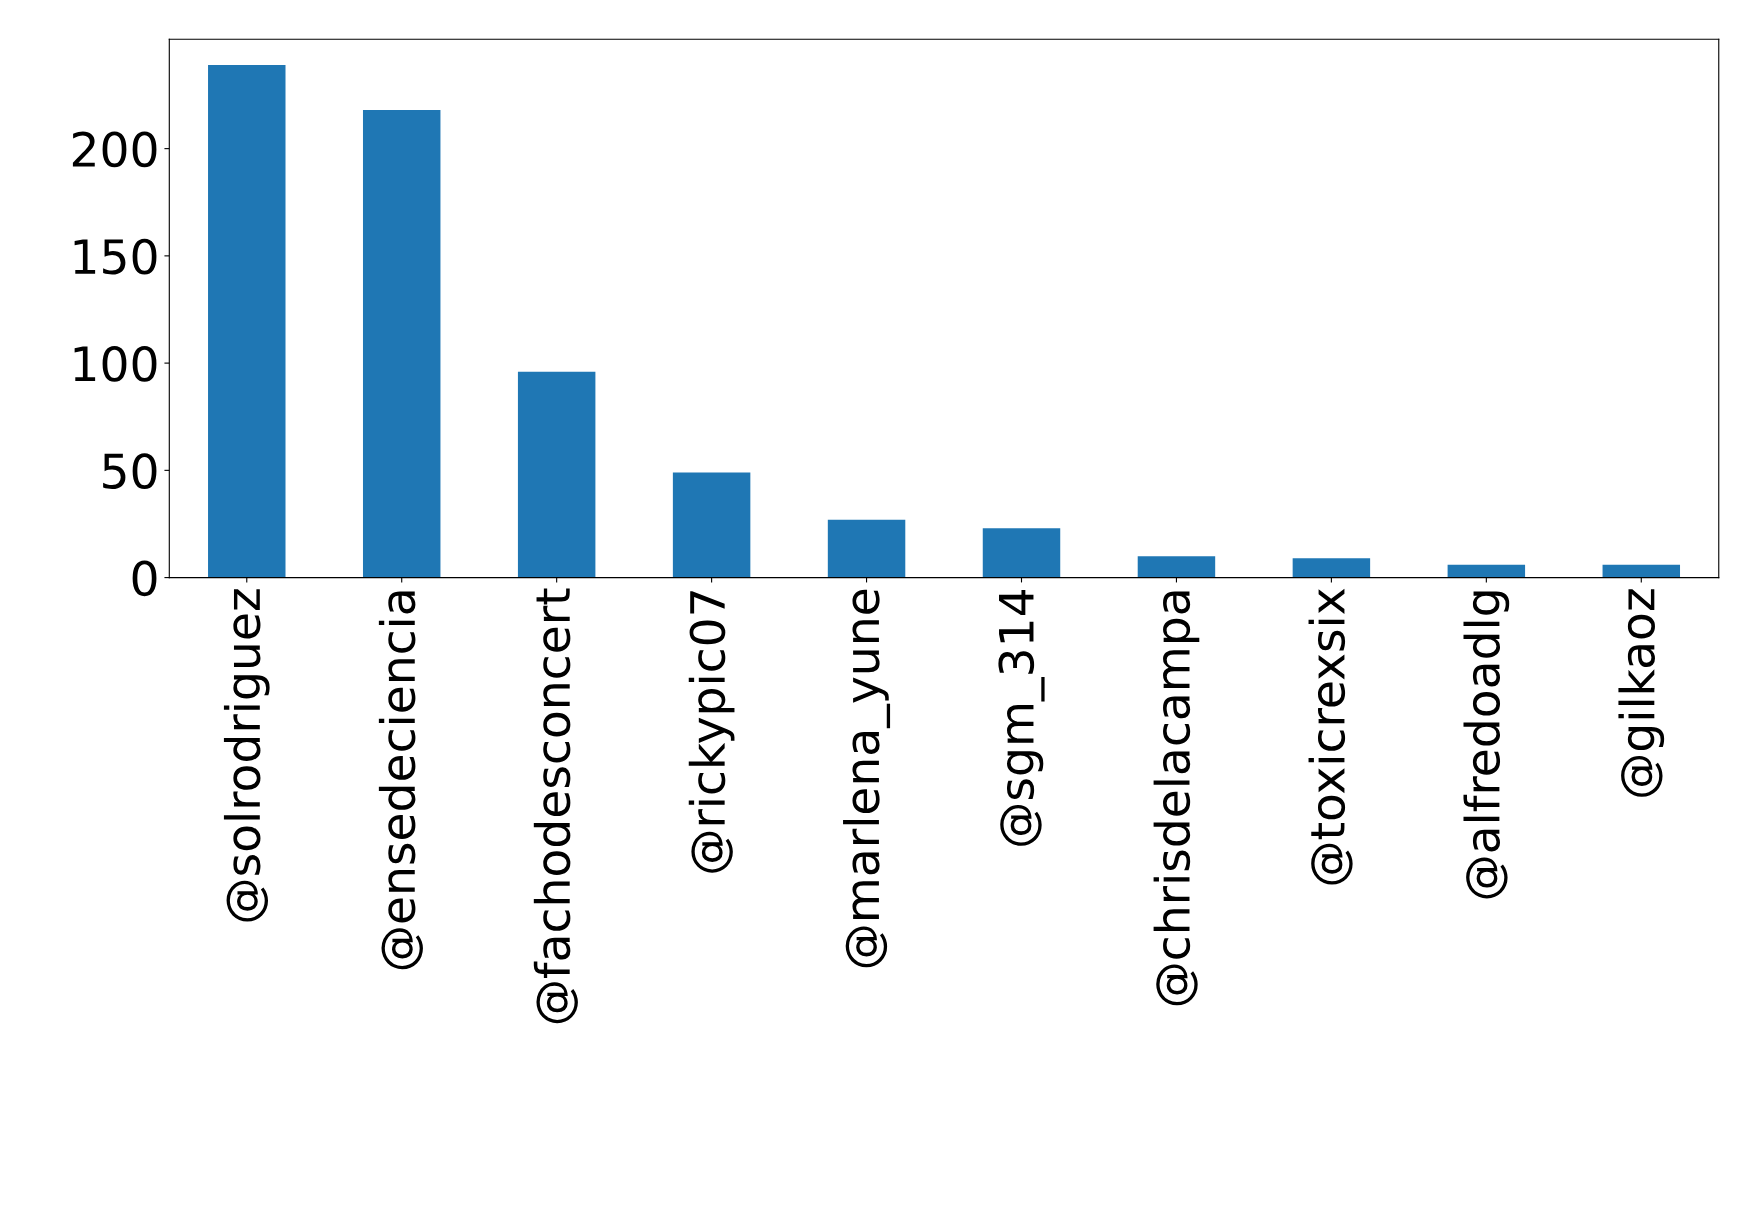  I want to click on x-tick-label: @gilkaoz, so click(1641, 693).